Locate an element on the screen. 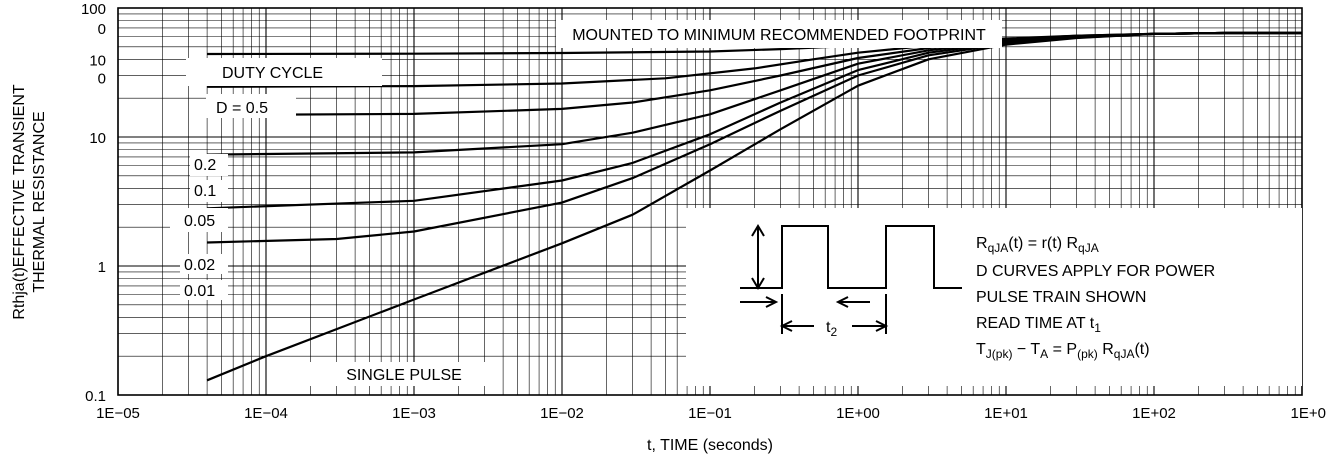 The width and height of the screenshot is (1328, 462). series-label-01: 0.1 is located at coordinates (205, 191).